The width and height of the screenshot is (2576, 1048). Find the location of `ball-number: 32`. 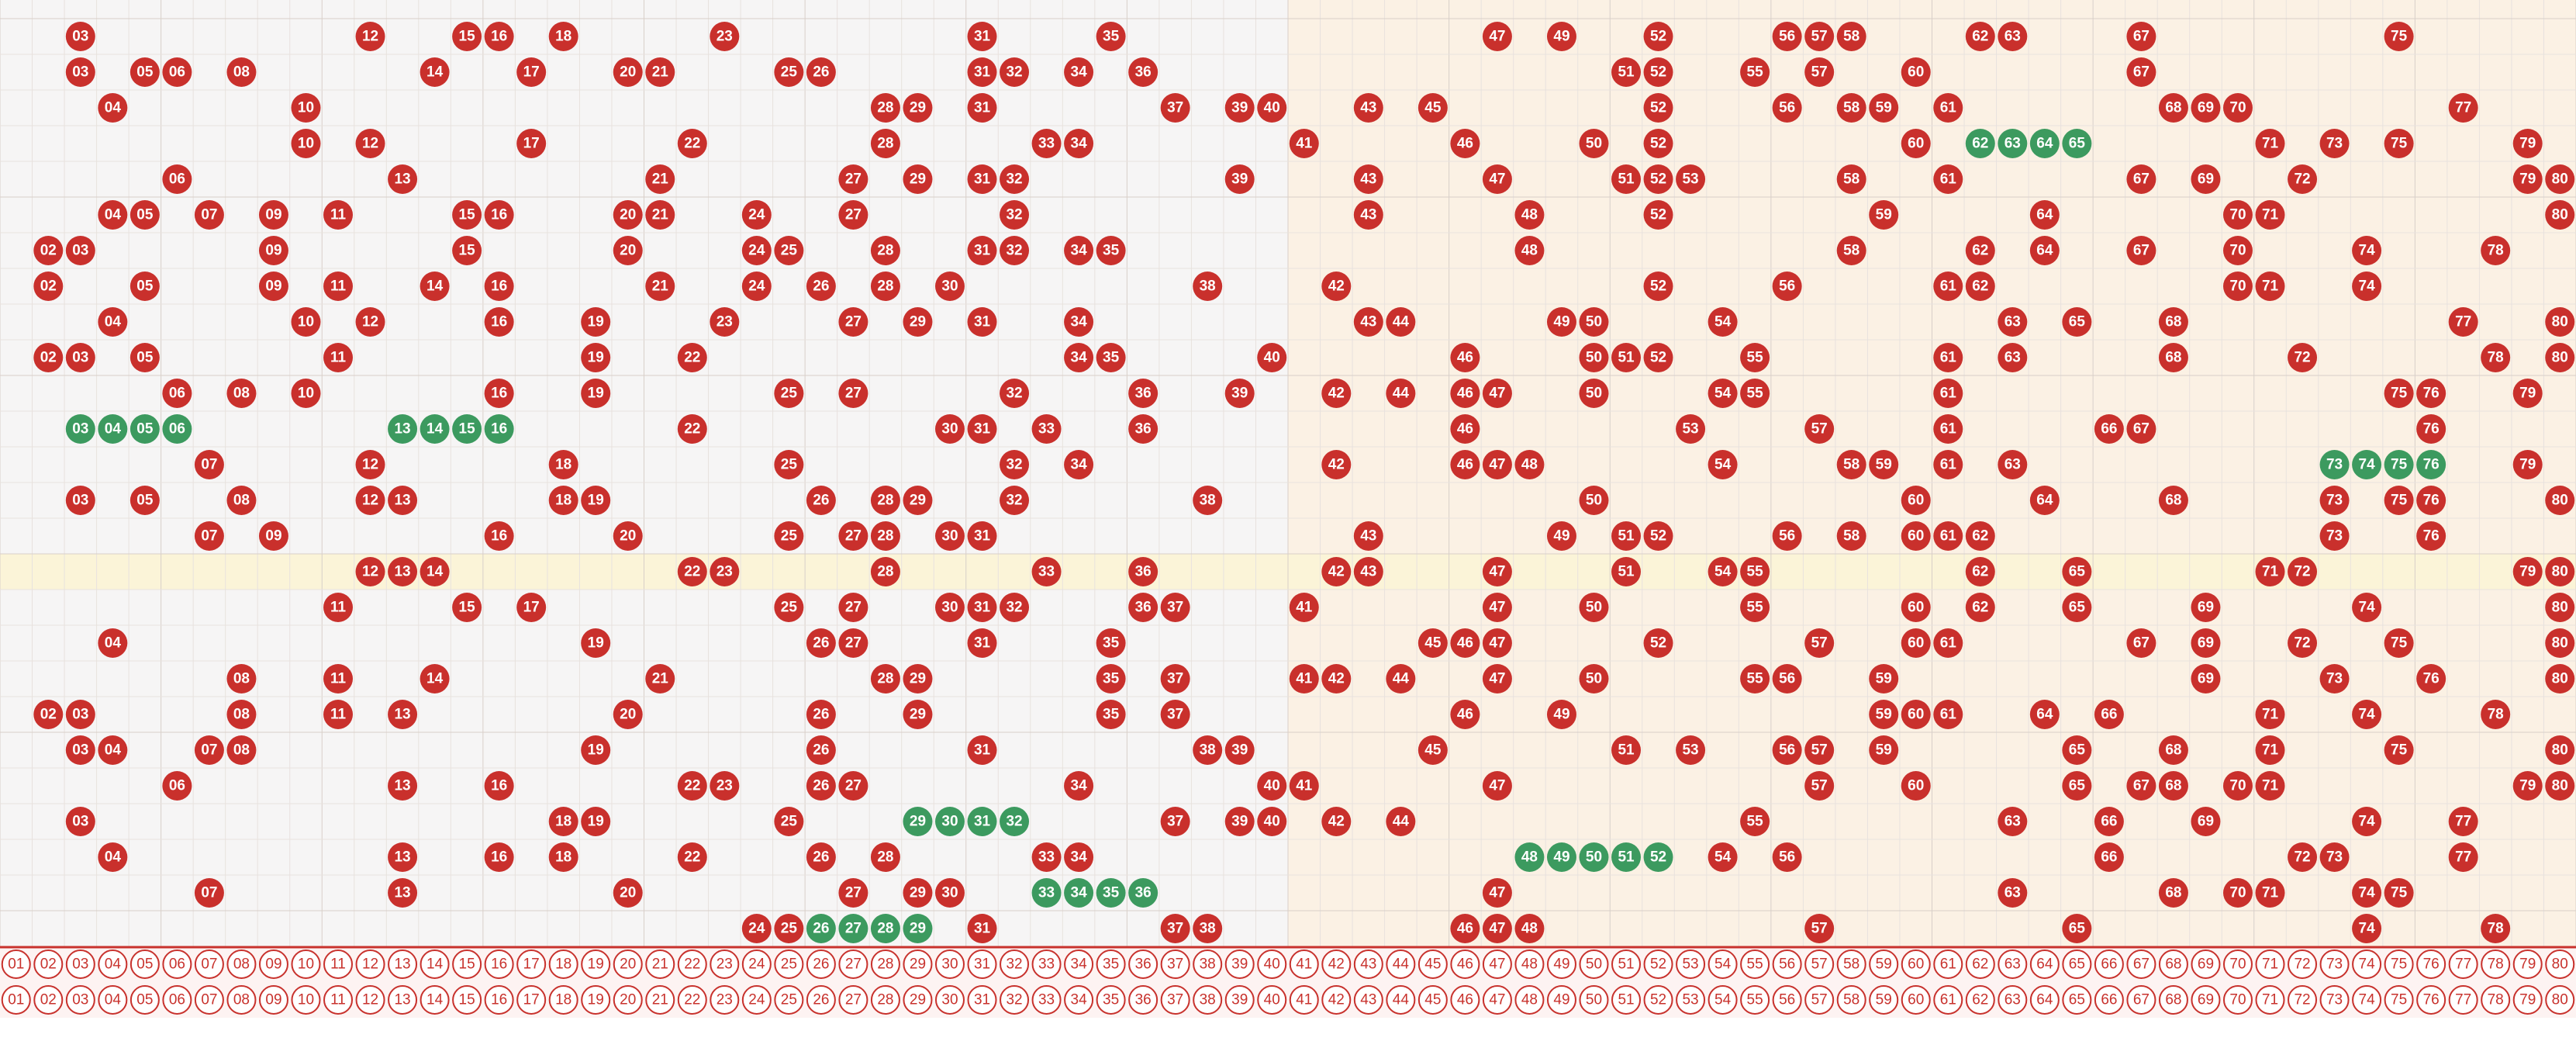

ball-number: 32 is located at coordinates (1014, 608).